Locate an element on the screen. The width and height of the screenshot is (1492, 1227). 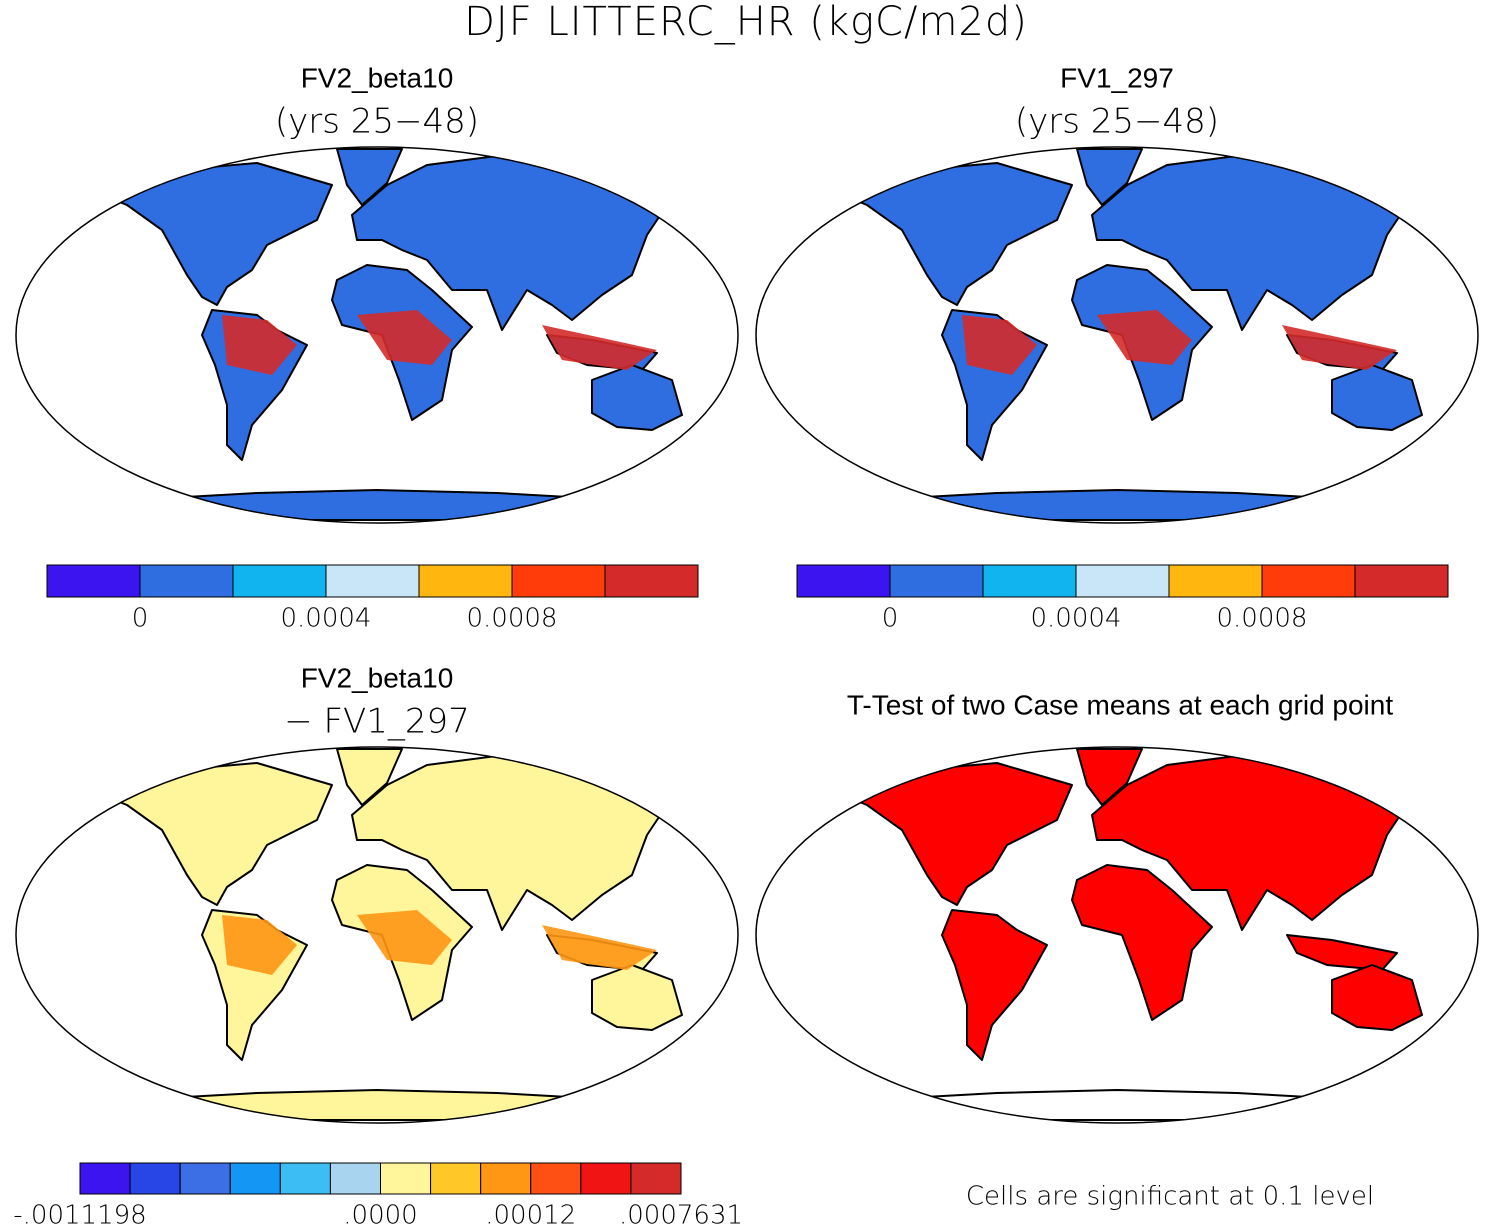
colorbar-label: .0000 is located at coordinates (380, 1214).